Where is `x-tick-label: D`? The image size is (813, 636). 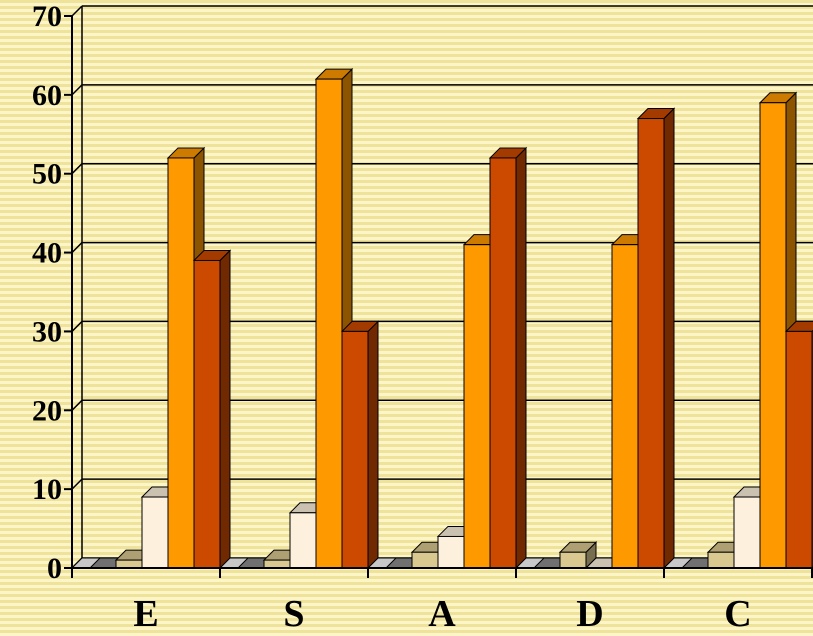 x-tick-label: D is located at coordinates (589, 614).